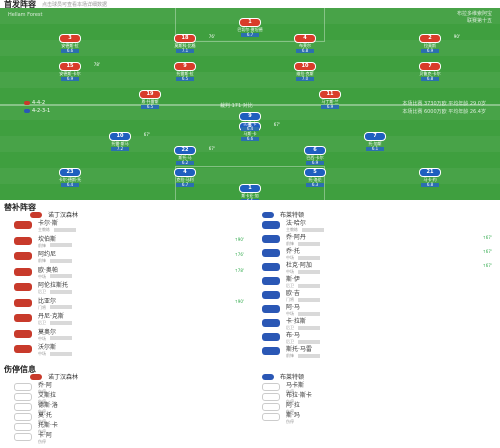  Describe the element at coordinates (48, 270) in the screenshot. I see `player-name: 欧·奥帕` at that location.